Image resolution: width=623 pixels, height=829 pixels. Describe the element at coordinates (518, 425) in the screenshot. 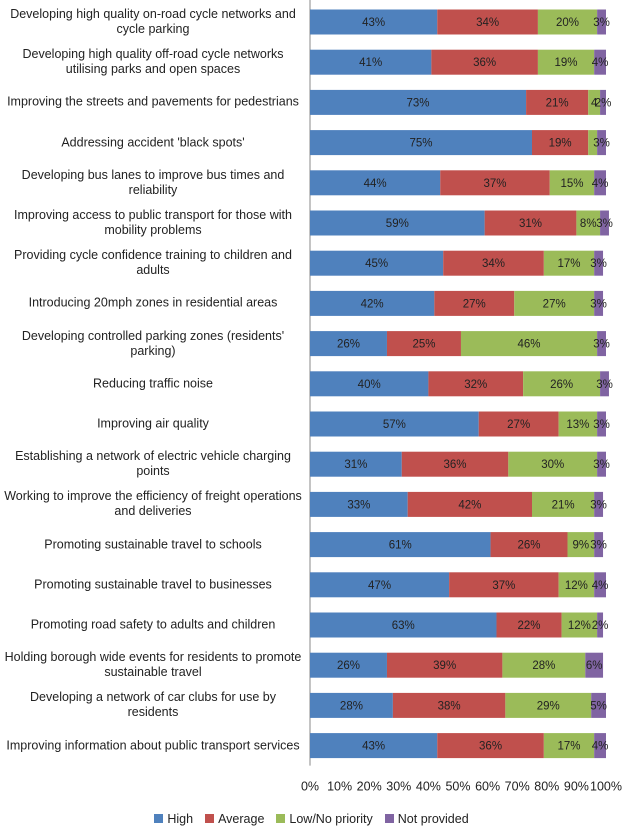

I see `data-label: 27%` at that location.